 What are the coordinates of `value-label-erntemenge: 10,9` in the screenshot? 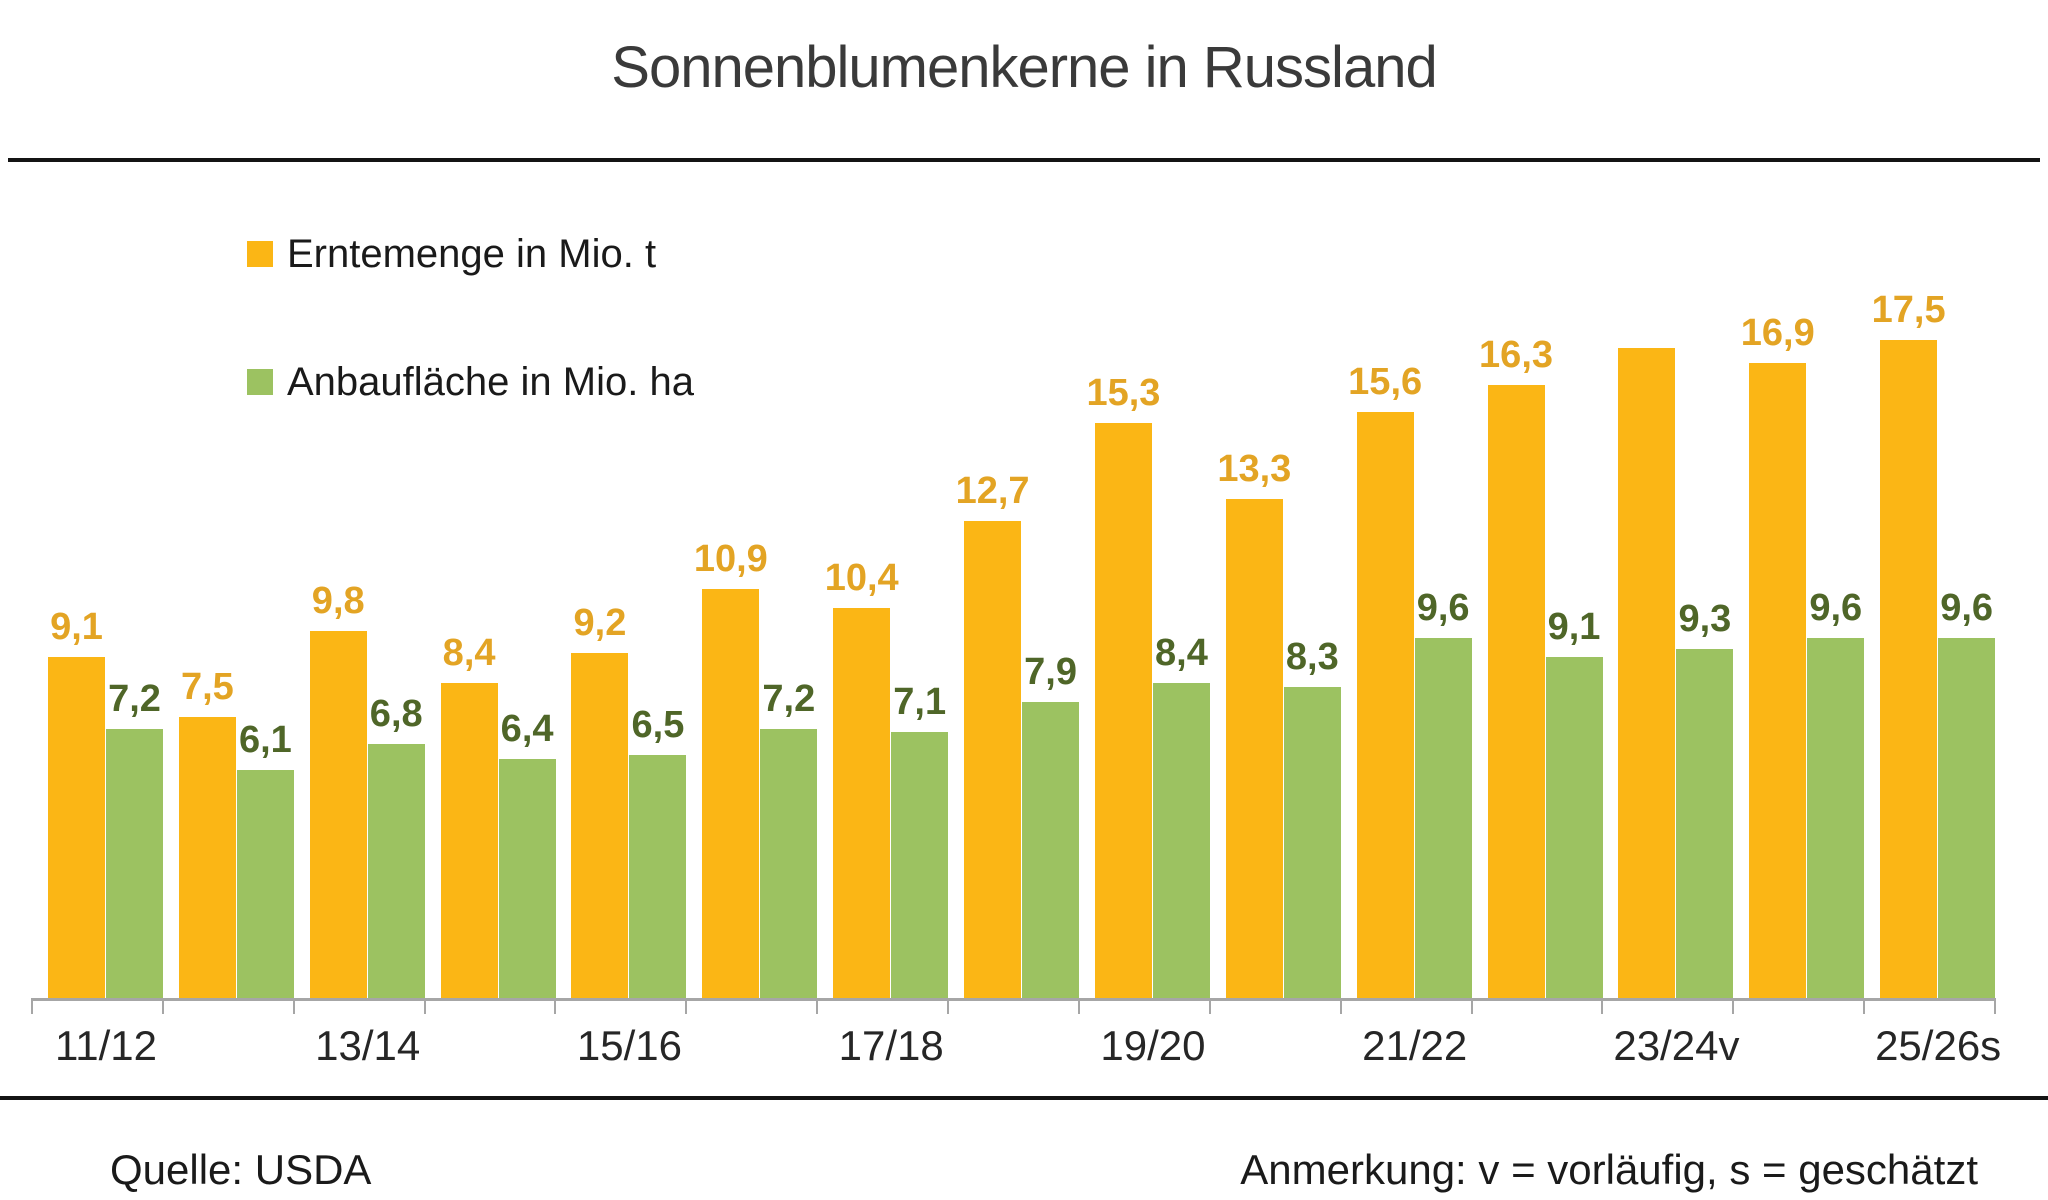 It's located at (730, 559).